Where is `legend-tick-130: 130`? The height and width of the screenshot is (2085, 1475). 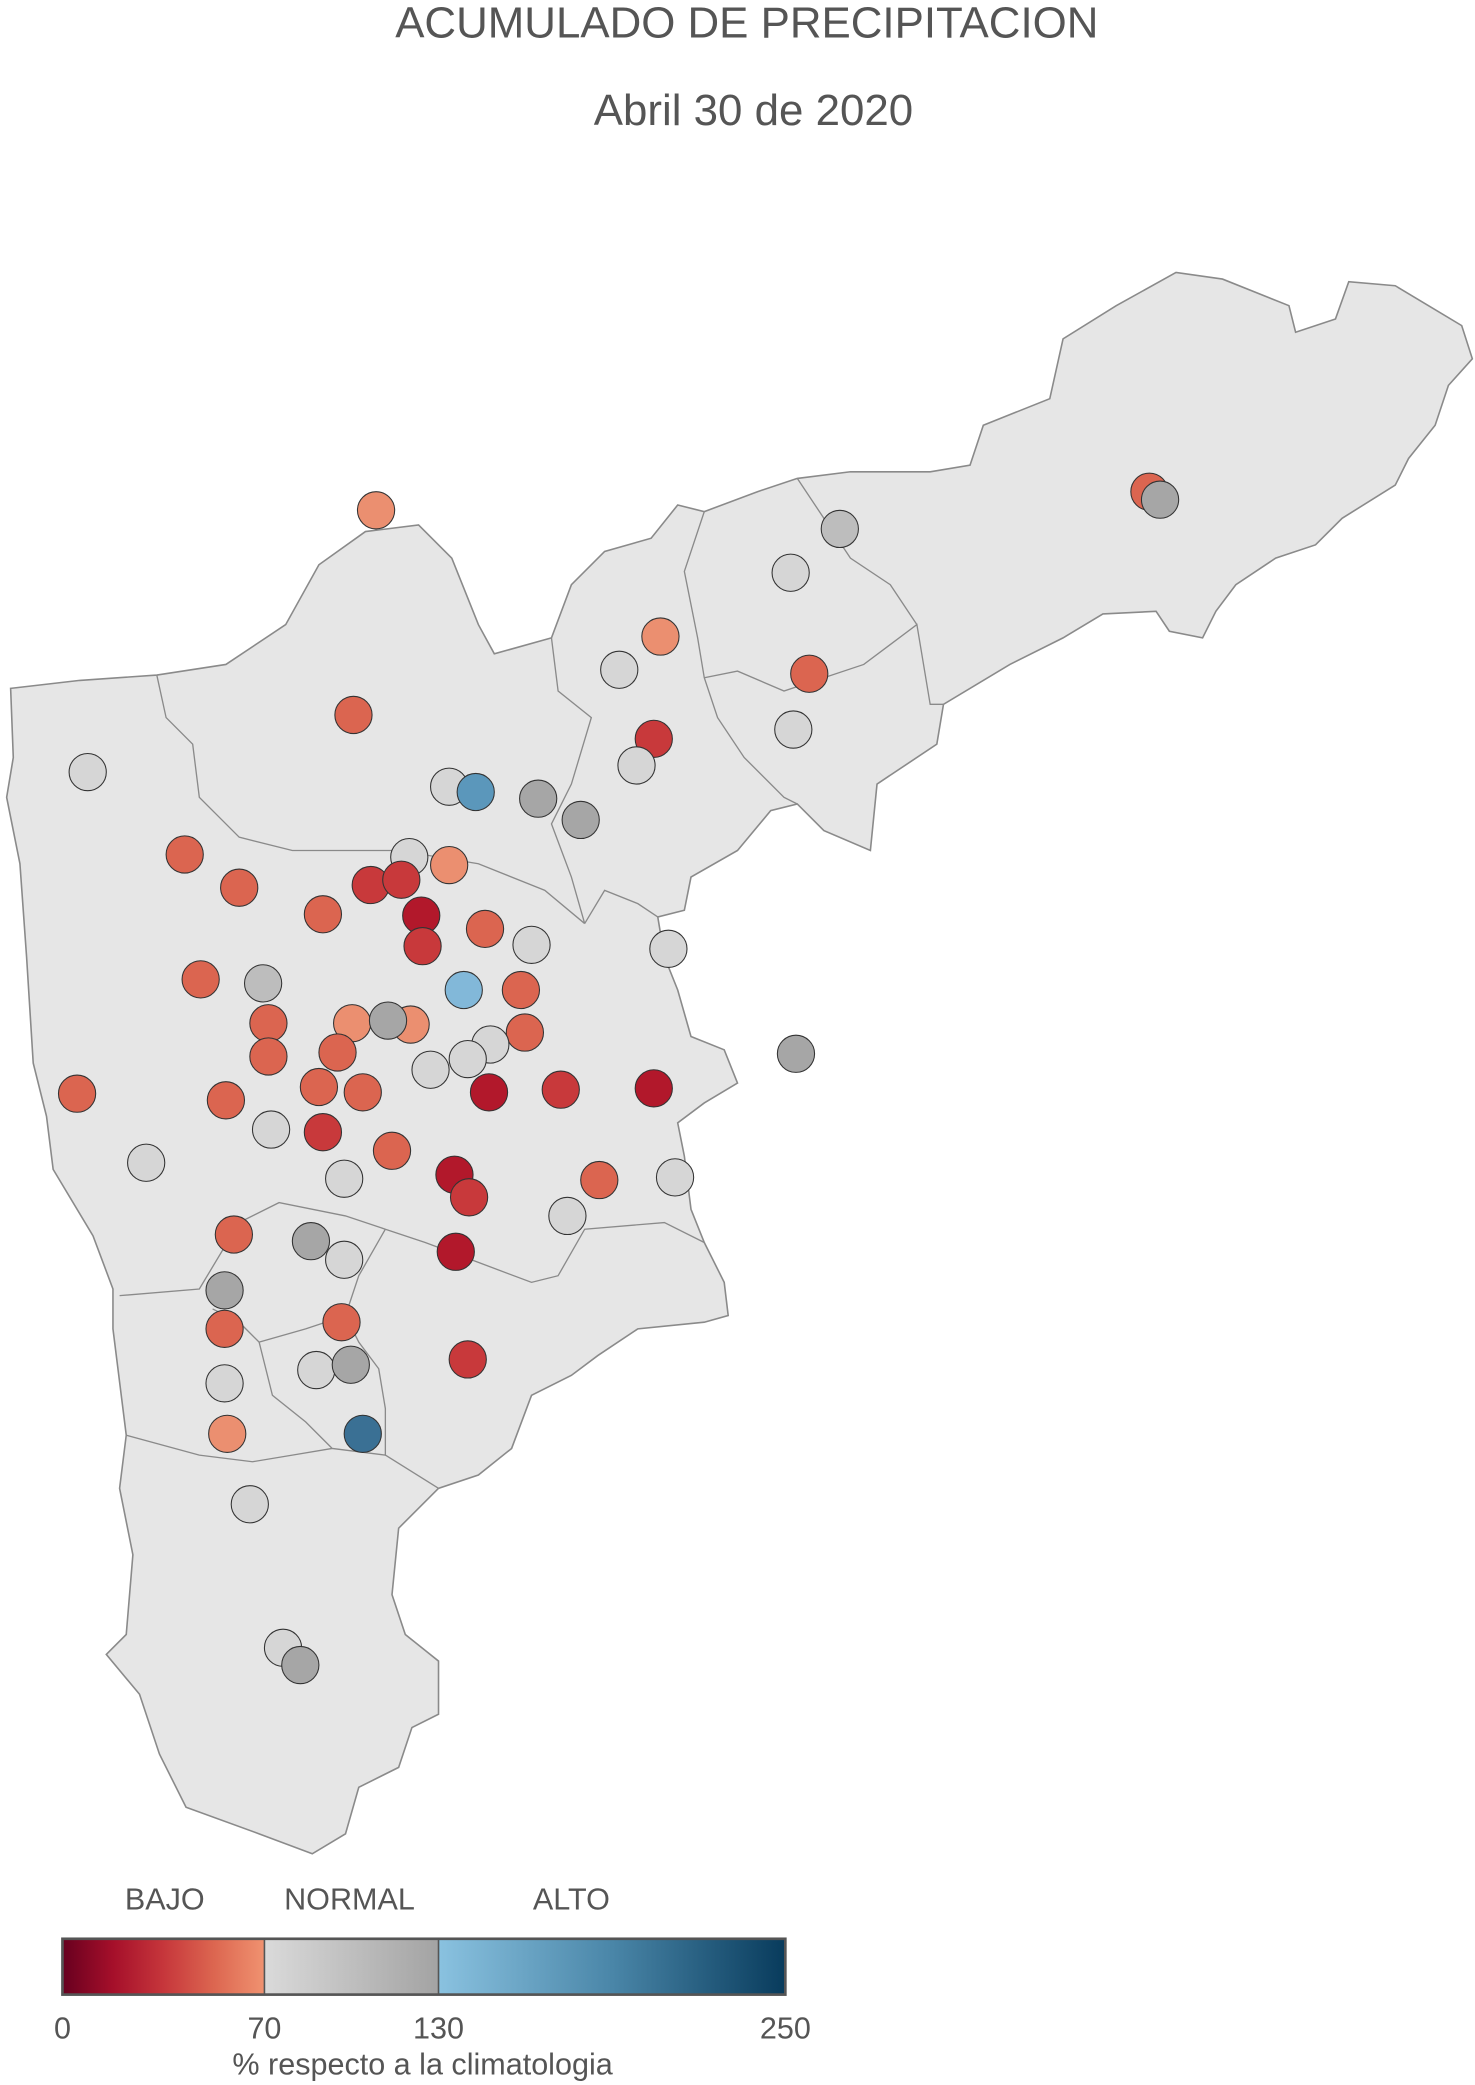 legend-tick-130: 130 is located at coordinates (438, 2028).